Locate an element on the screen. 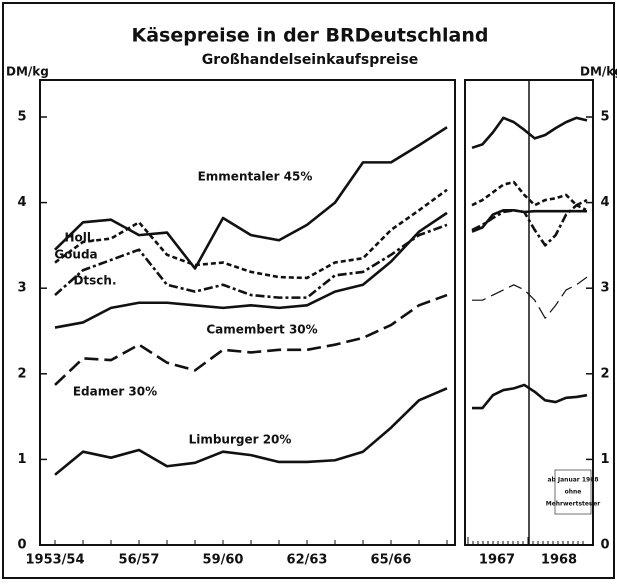 Image resolution: width=617 pixels, height=584 pixels. series-label: Emmentaler 45% is located at coordinates (255, 177).